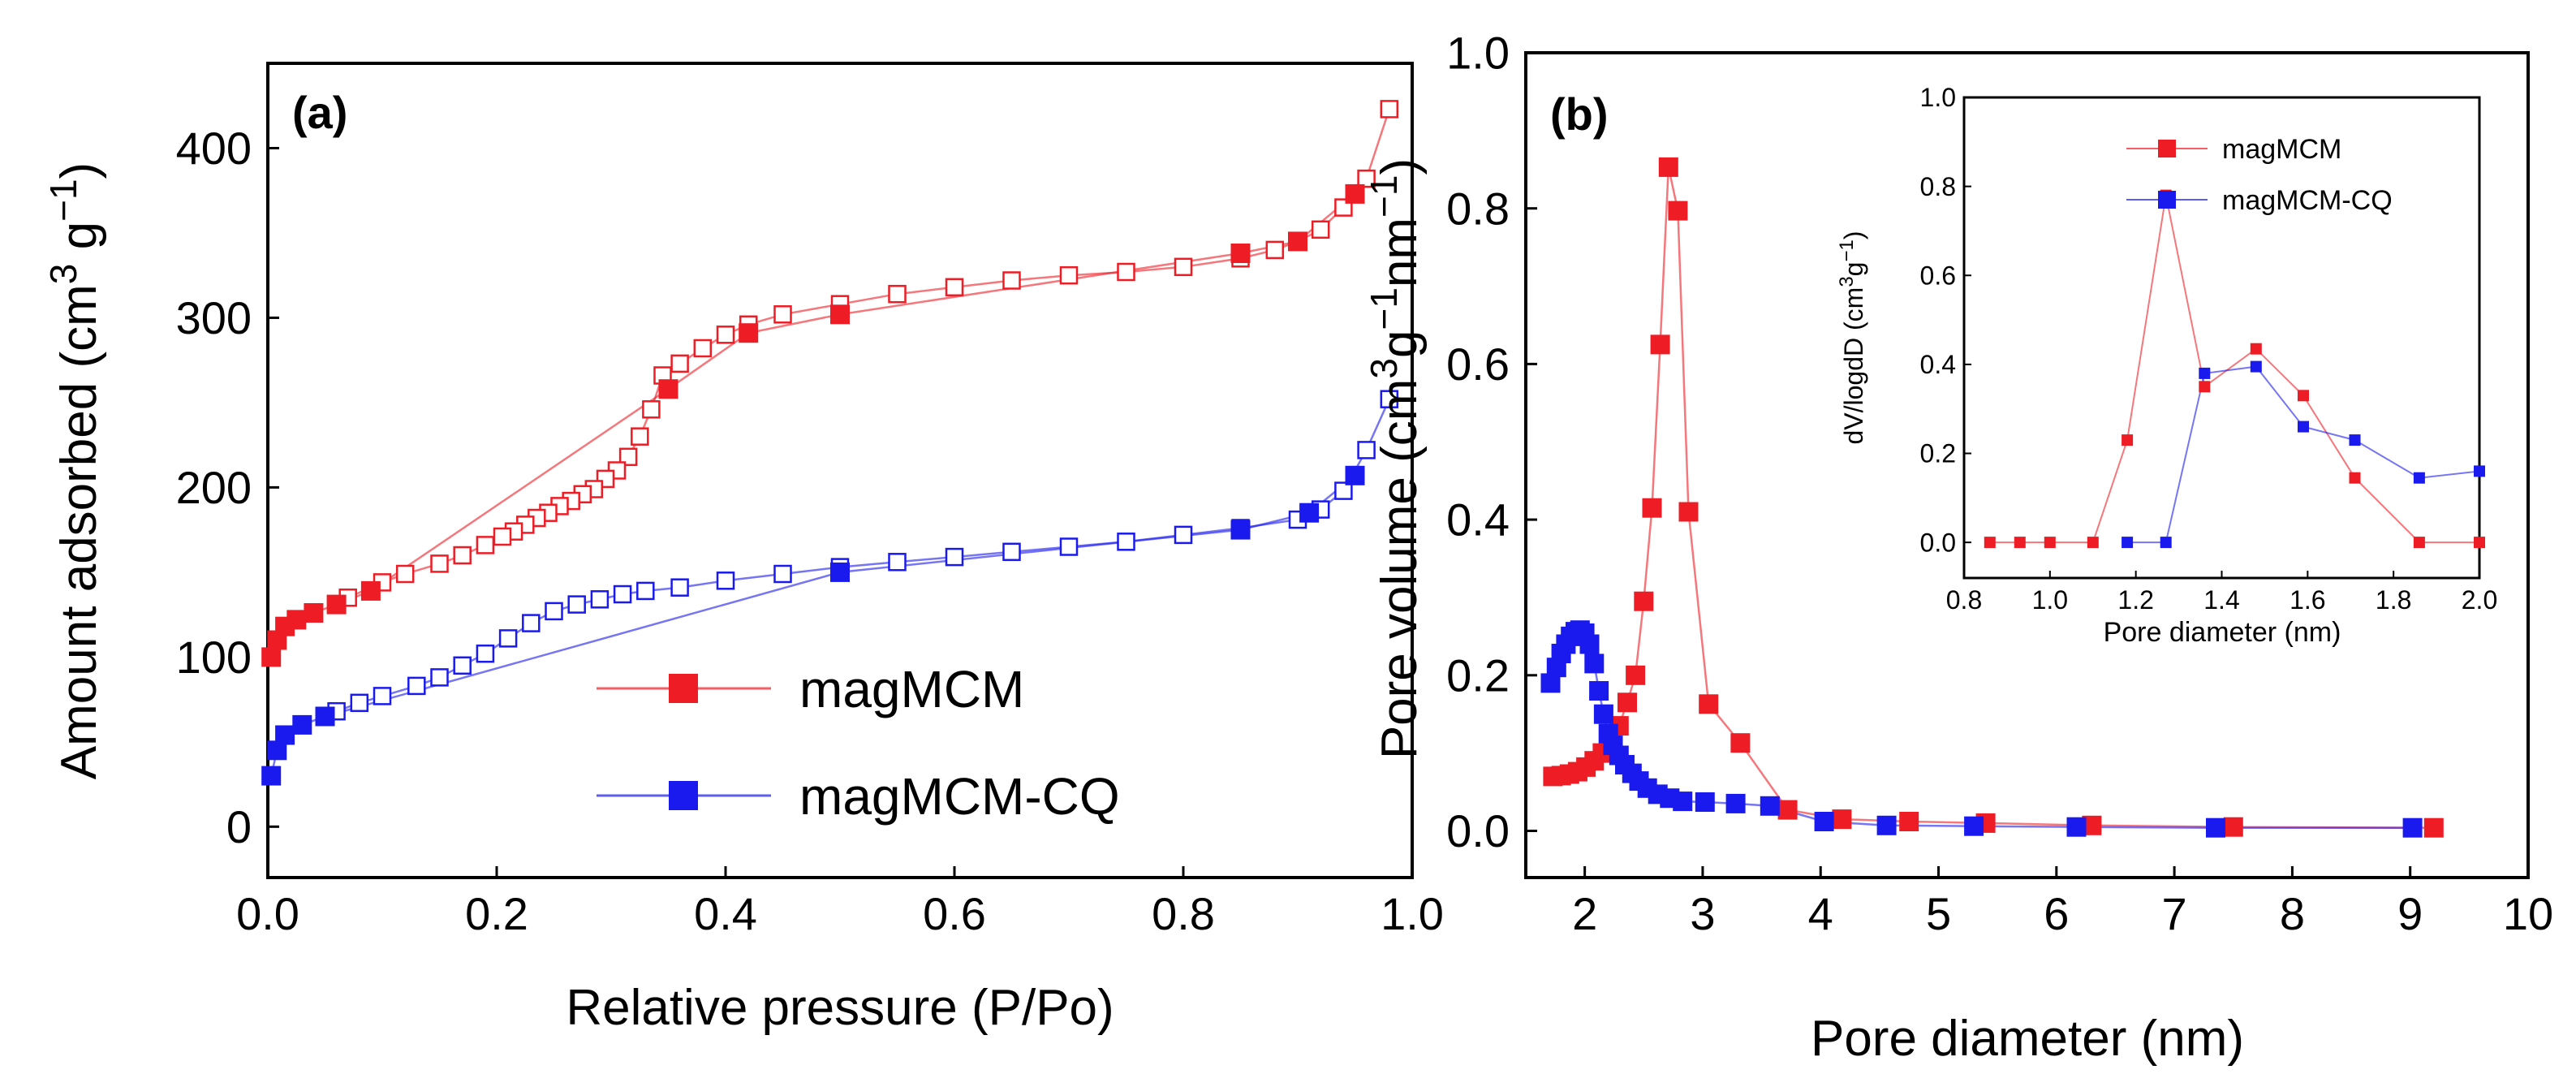 This screenshot has height=1087, width=2576. I want to click on panel-a-x-tick-label: 1.0, so click(1413, 913).